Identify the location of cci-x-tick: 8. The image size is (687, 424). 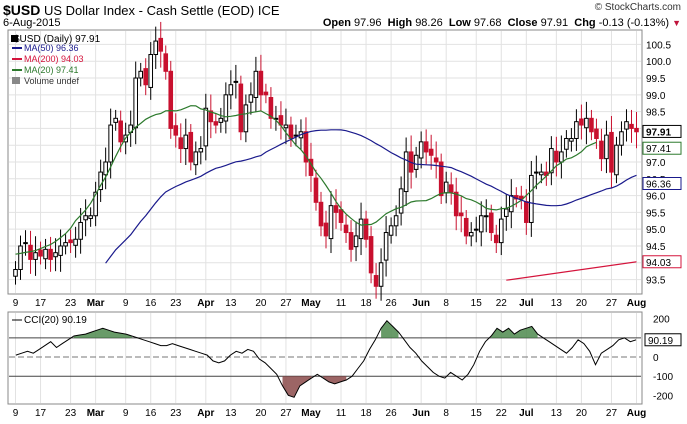
(446, 413).